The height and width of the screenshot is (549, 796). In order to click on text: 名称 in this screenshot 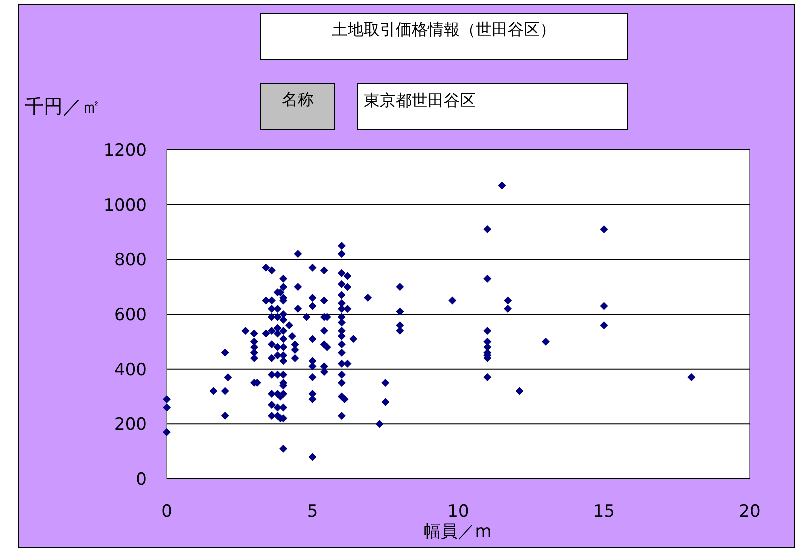, I will do `click(298, 99)`.